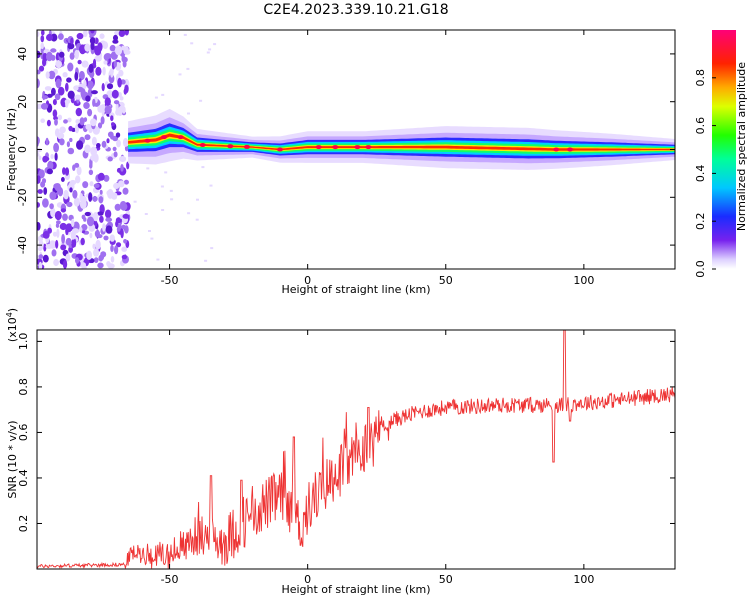  I want to click on y-tick-label: 1.0, so click(23, 342).